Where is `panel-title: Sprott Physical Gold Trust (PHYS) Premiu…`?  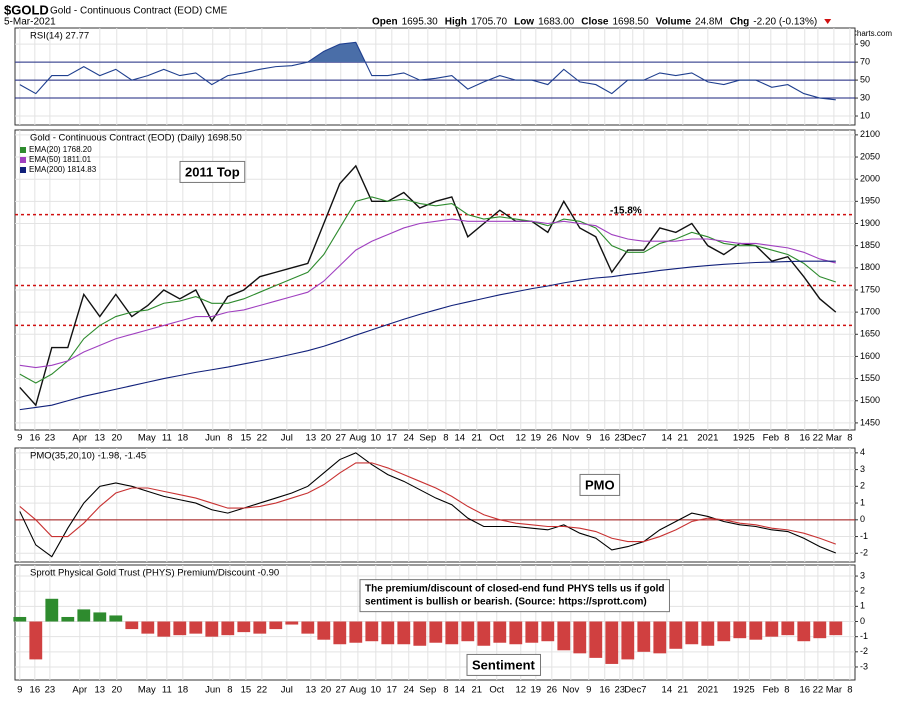 panel-title: Sprott Physical Gold Trust (PHYS) Premiu… is located at coordinates (154, 573).